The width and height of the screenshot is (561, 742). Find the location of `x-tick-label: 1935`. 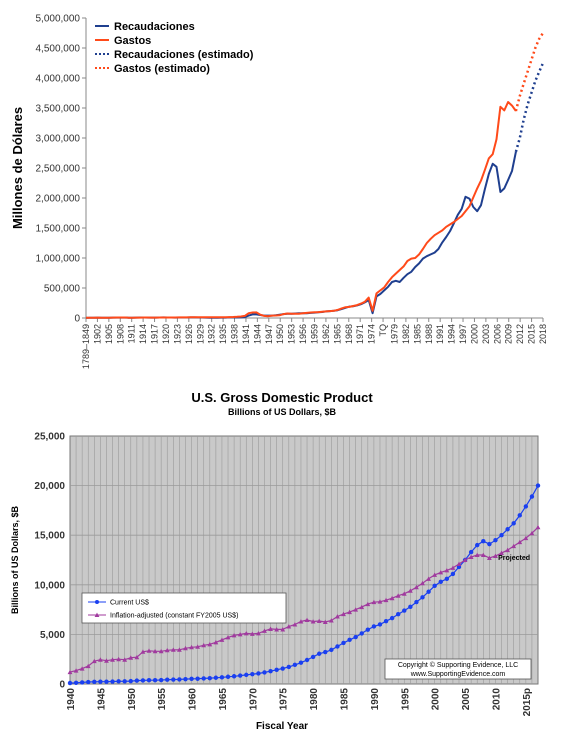

x-tick-label: 1935 is located at coordinates (223, 334).